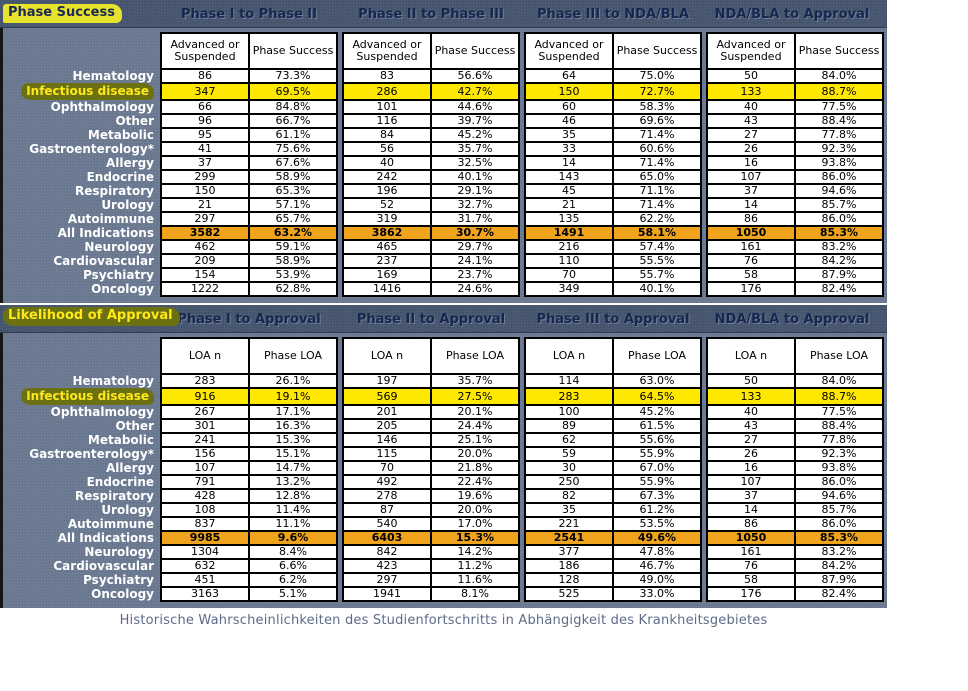  I want to click on value-cell: 40, so click(751, 412).